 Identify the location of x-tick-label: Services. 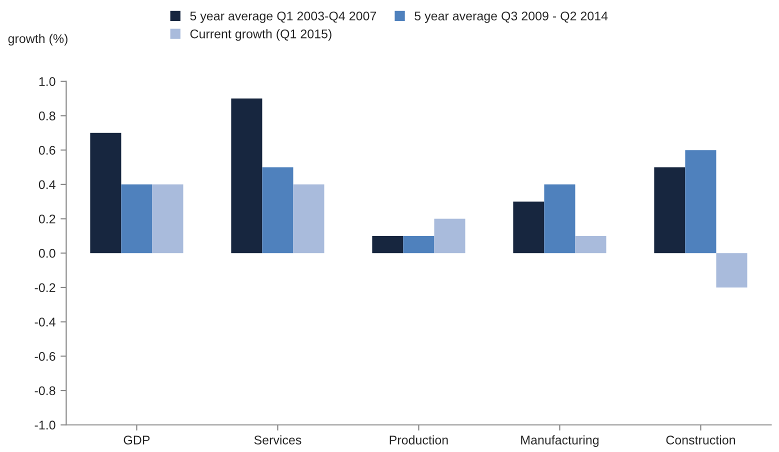
(278, 439).